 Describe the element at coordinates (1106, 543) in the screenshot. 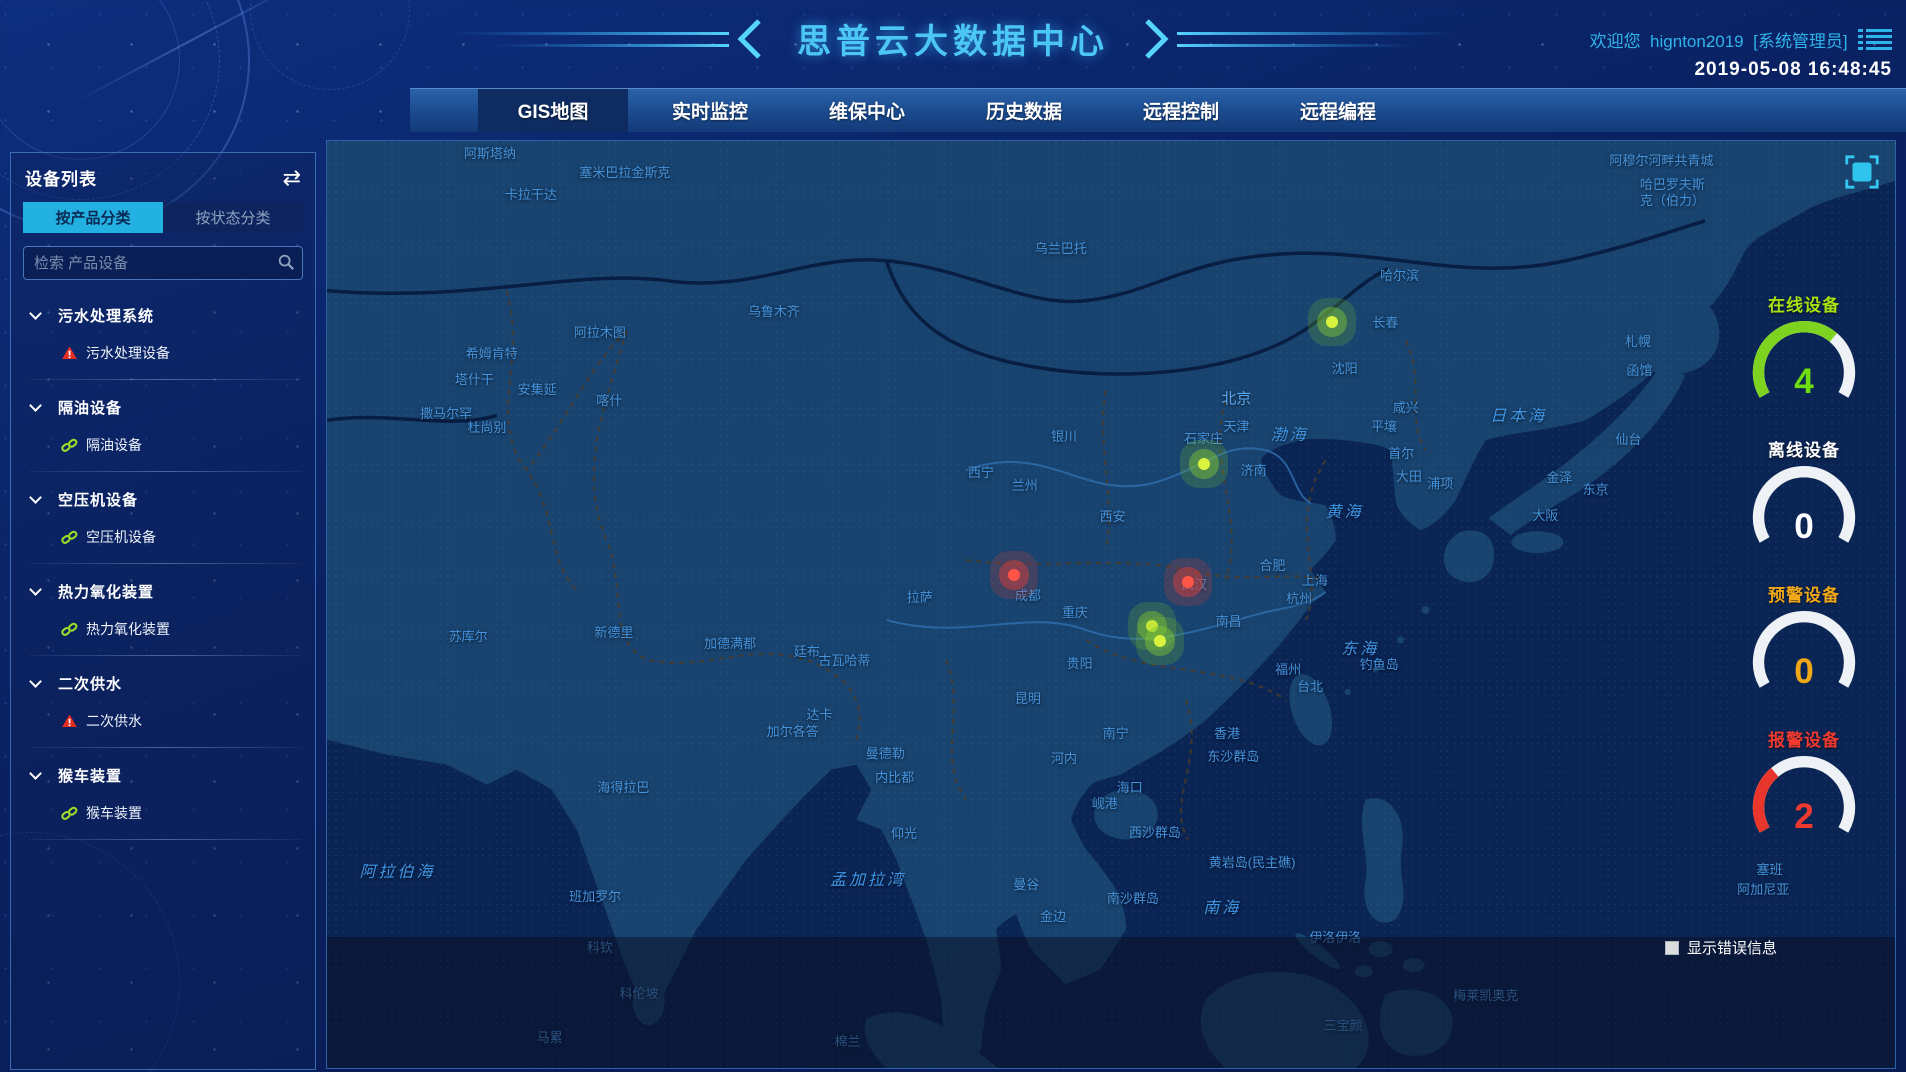

I see `rivers` at that location.